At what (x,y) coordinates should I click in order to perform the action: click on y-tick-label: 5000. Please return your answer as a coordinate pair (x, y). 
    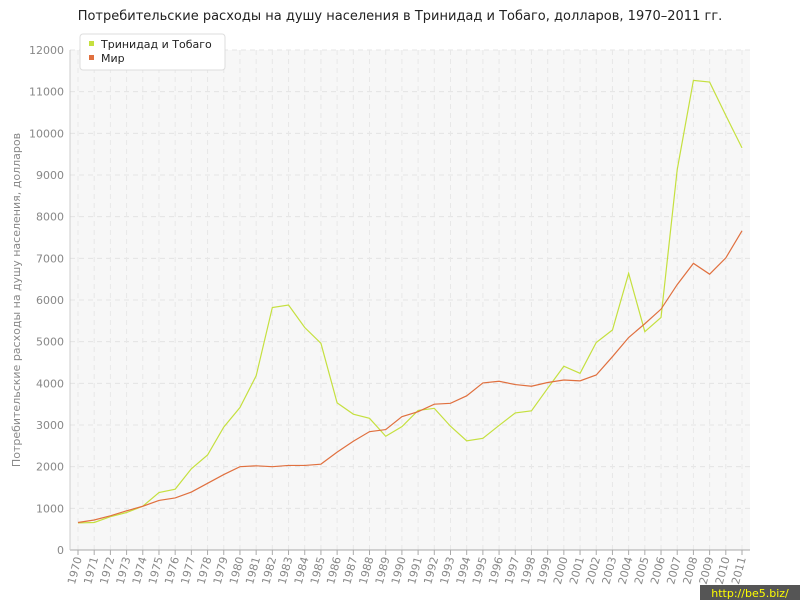
    Looking at the image, I should click on (50, 342).